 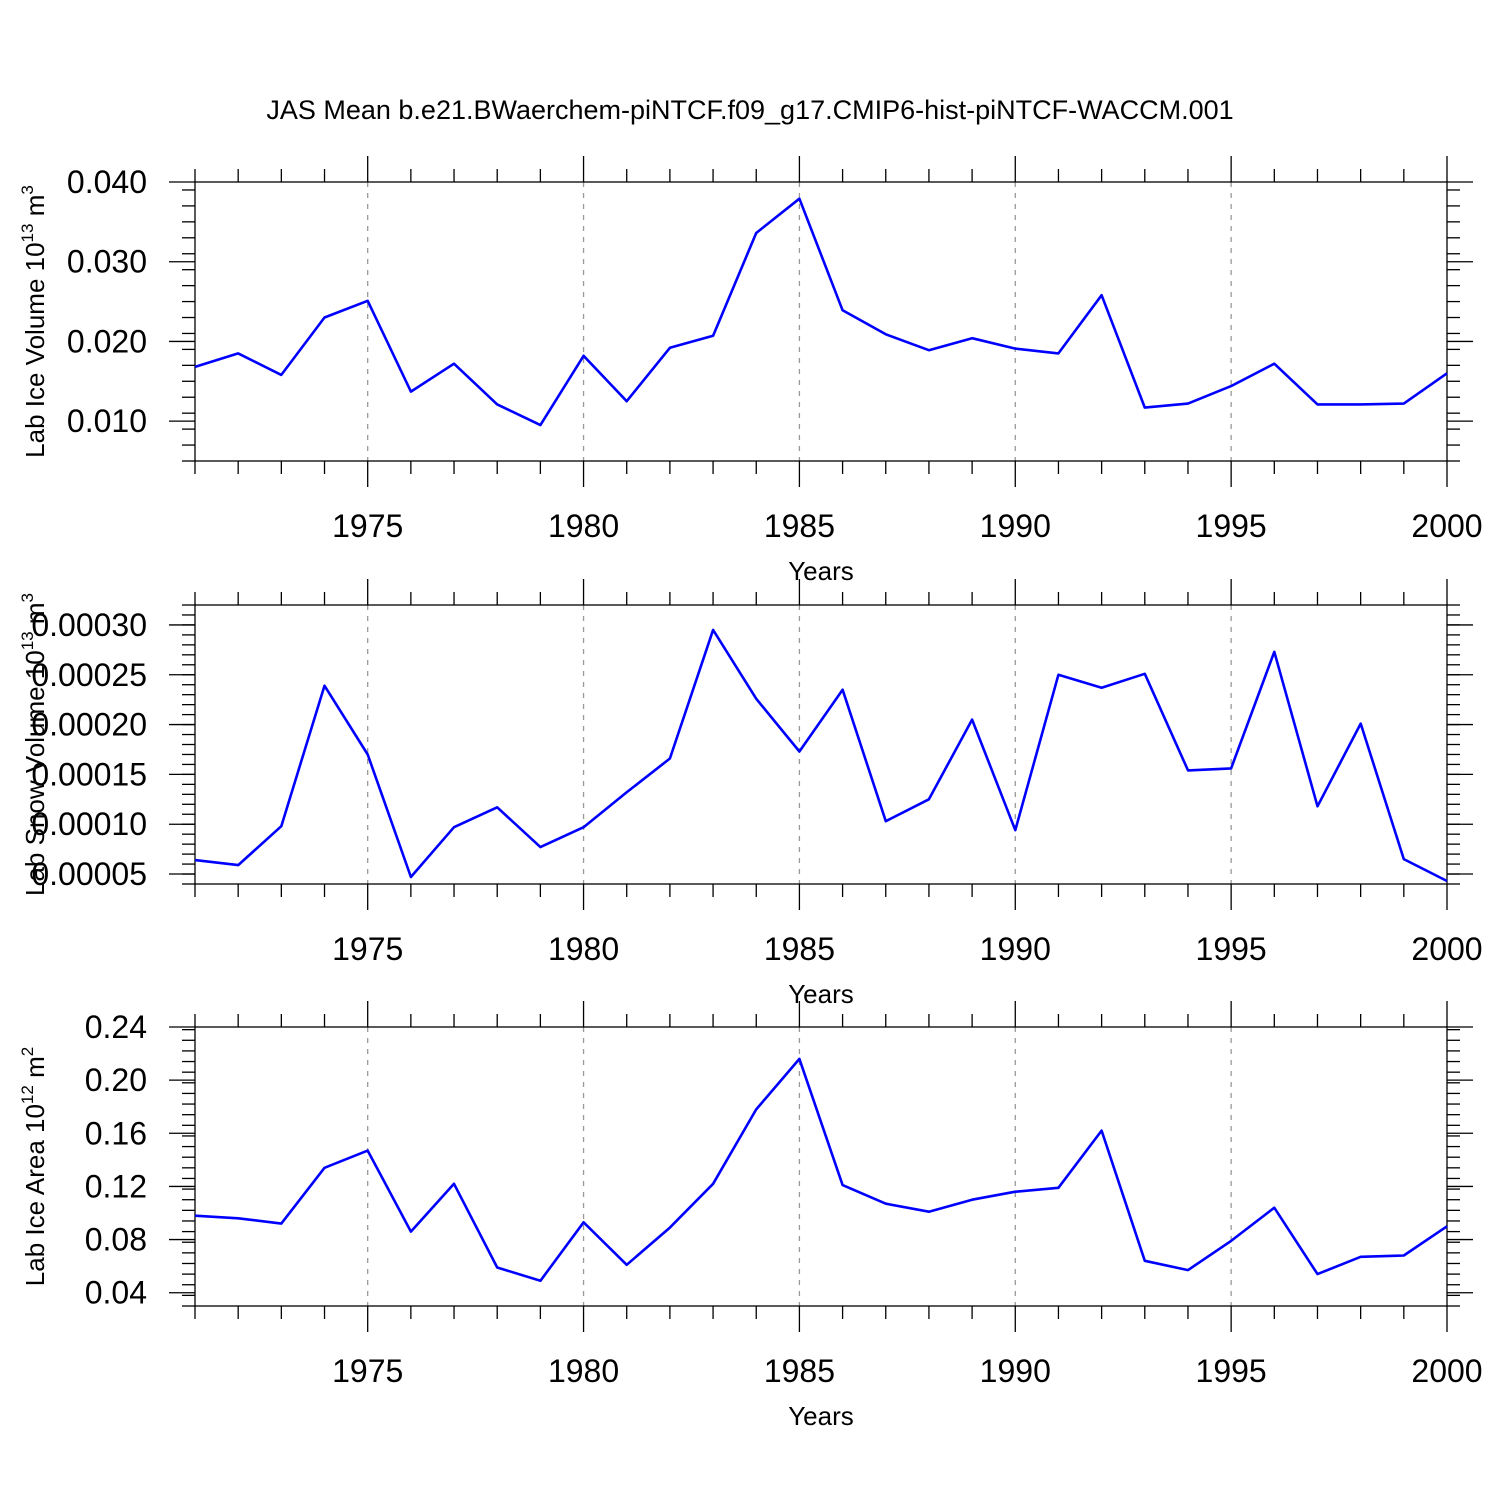 I want to click on y-tick-label: 0.04, so click(x=116, y=1293).